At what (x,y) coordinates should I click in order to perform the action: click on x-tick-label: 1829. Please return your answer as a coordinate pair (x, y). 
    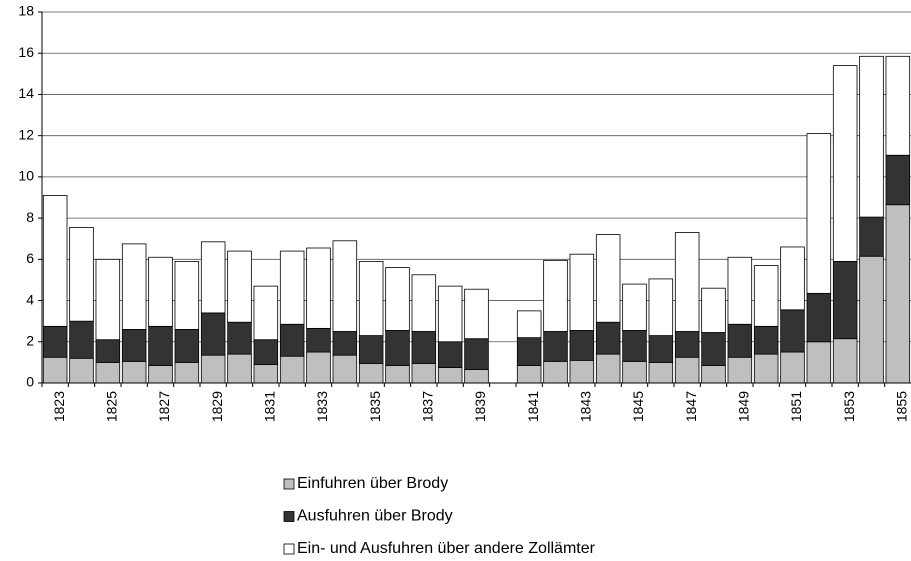
    Looking at the image, I should click on (217, 406).